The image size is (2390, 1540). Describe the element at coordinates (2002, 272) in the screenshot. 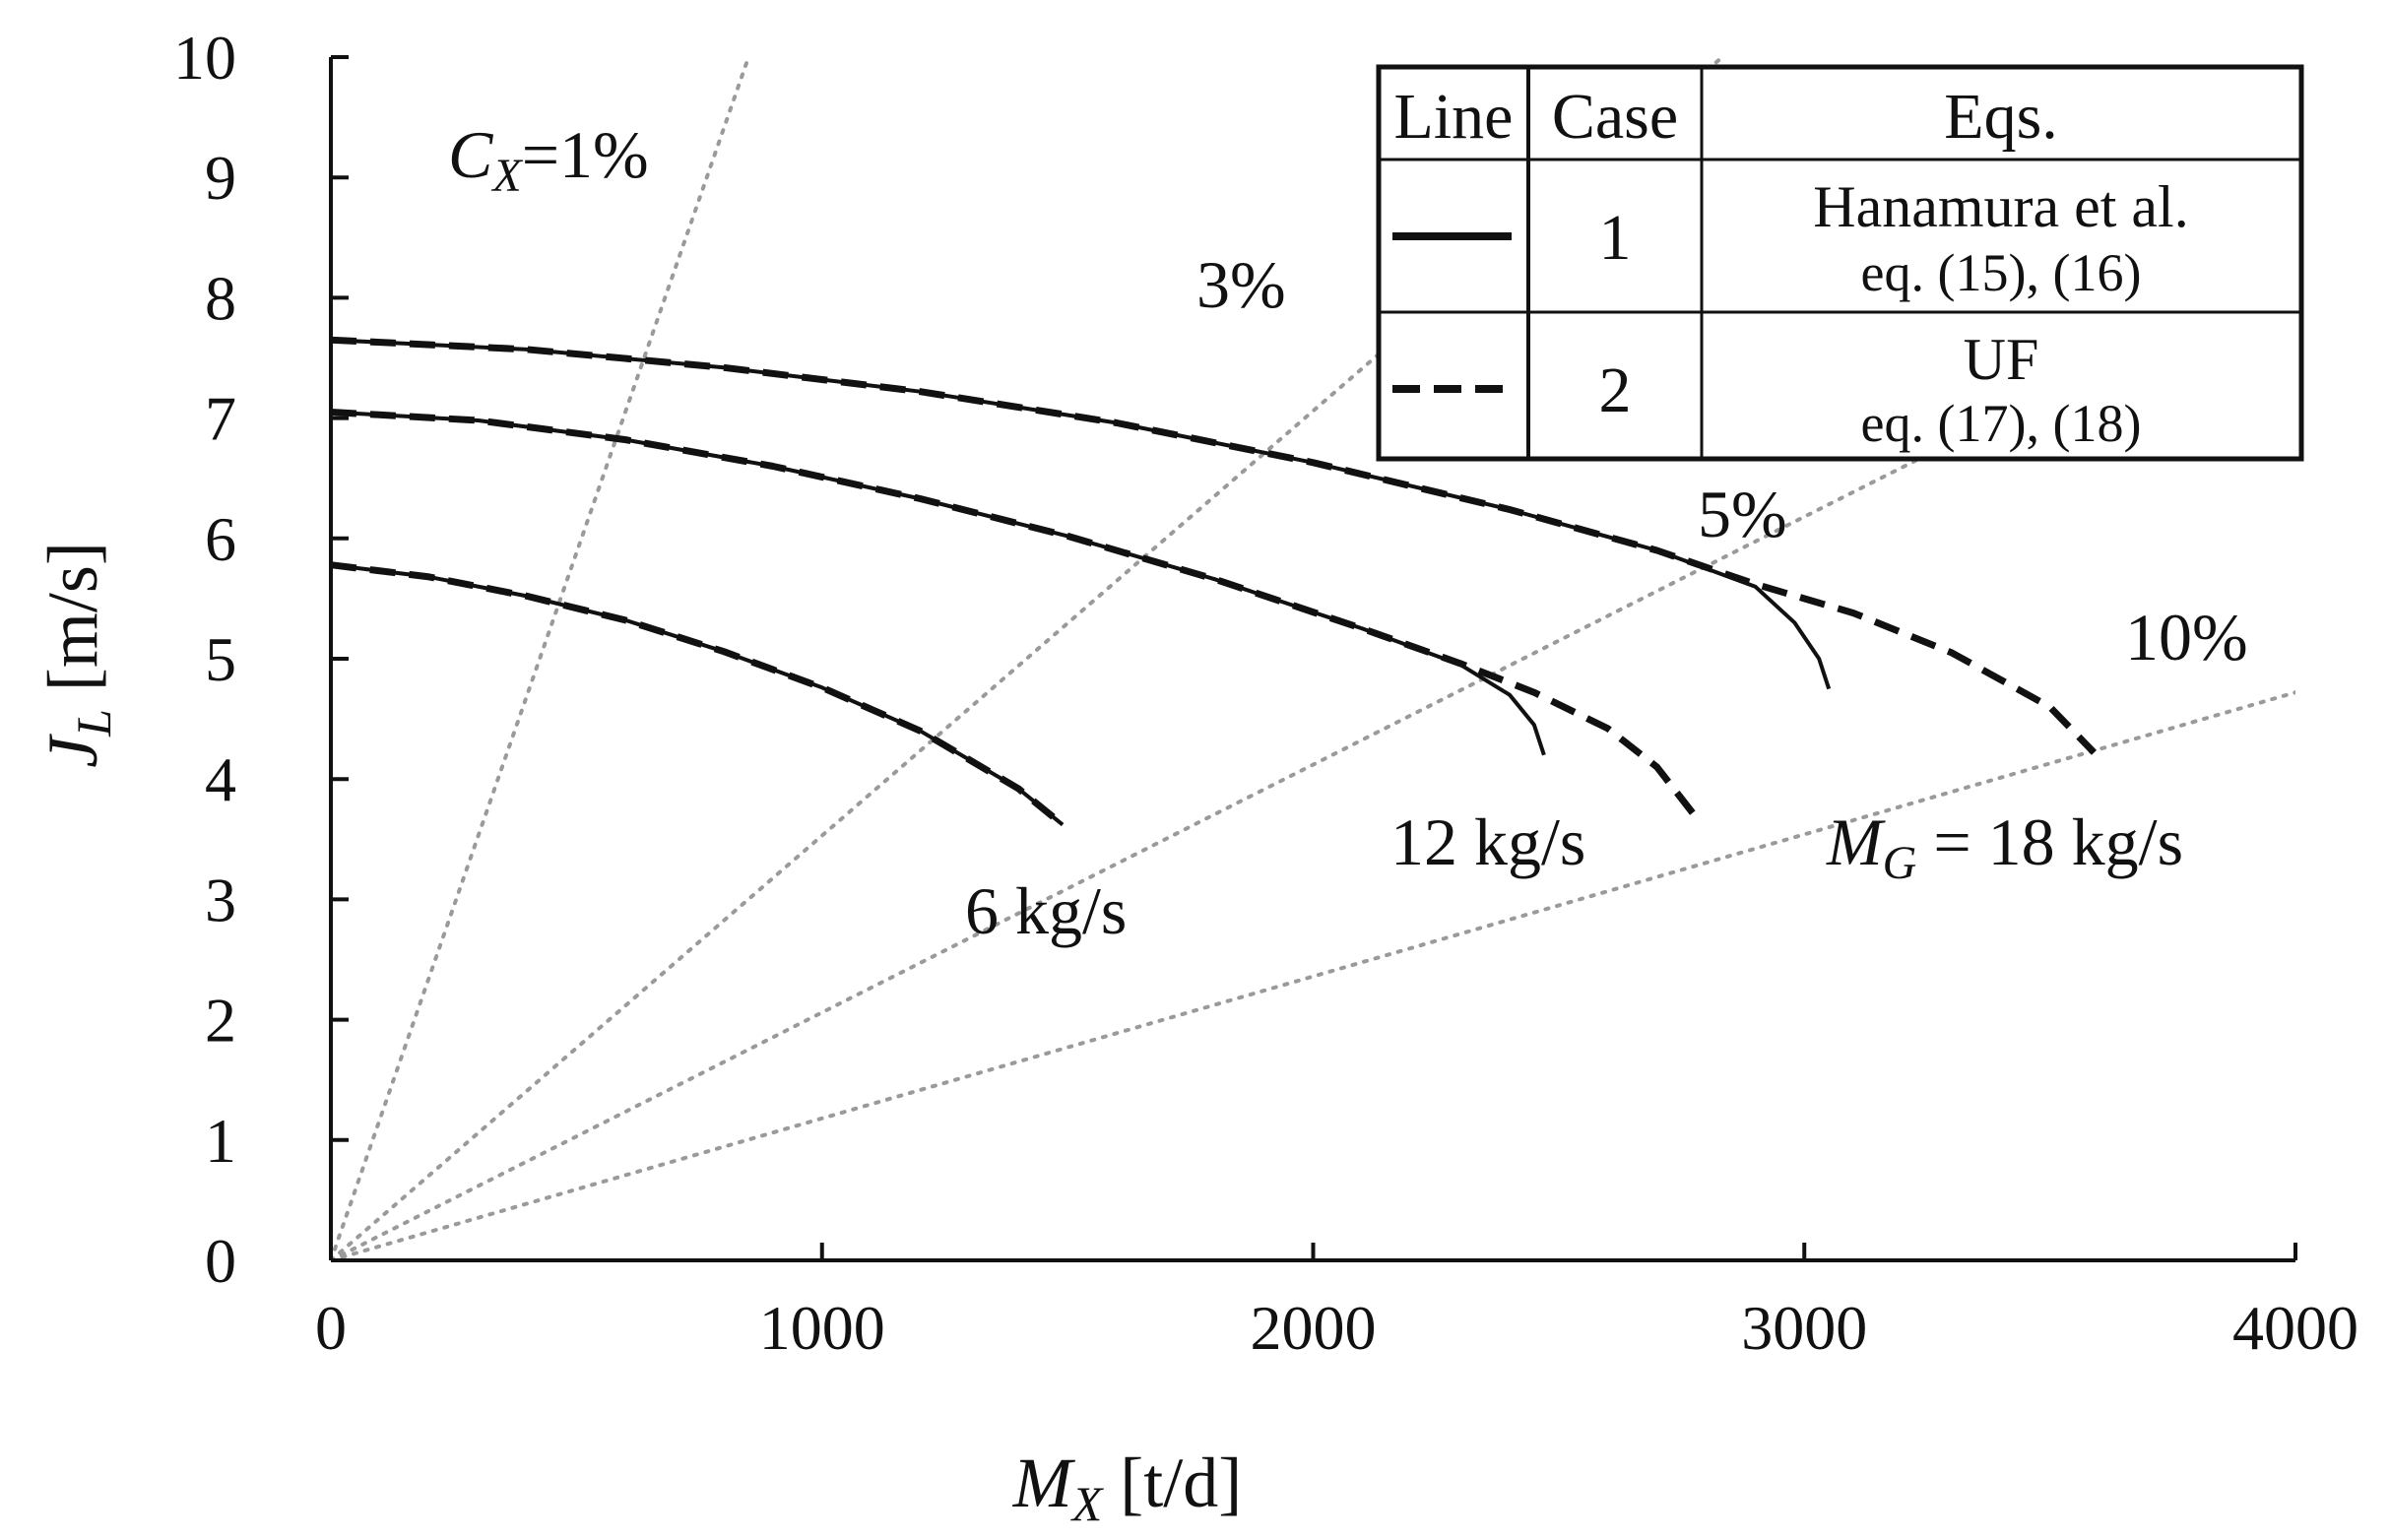

I see `legend-eq-1-ref: eq. (15), (16)` at that location.